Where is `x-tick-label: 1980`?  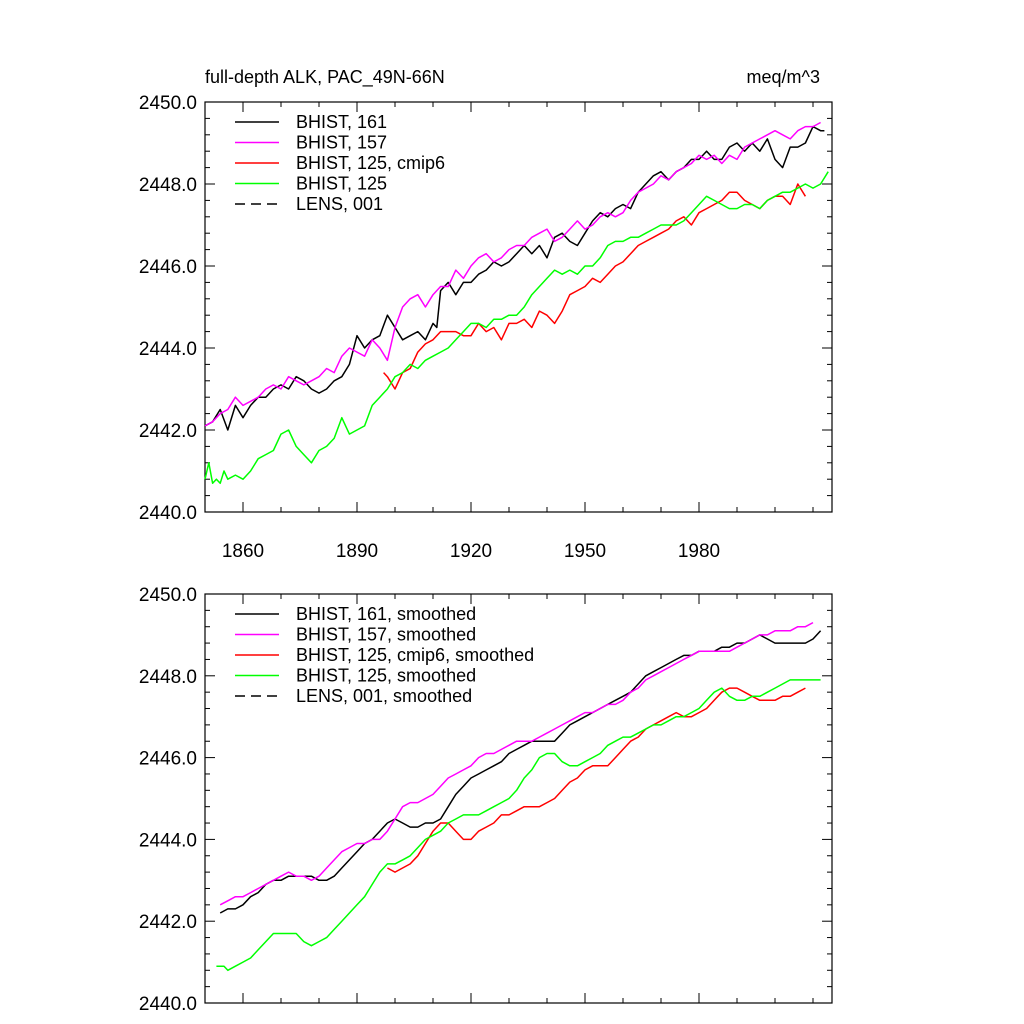 x-tick-label: 1980 is located at coordinates (699, 551).